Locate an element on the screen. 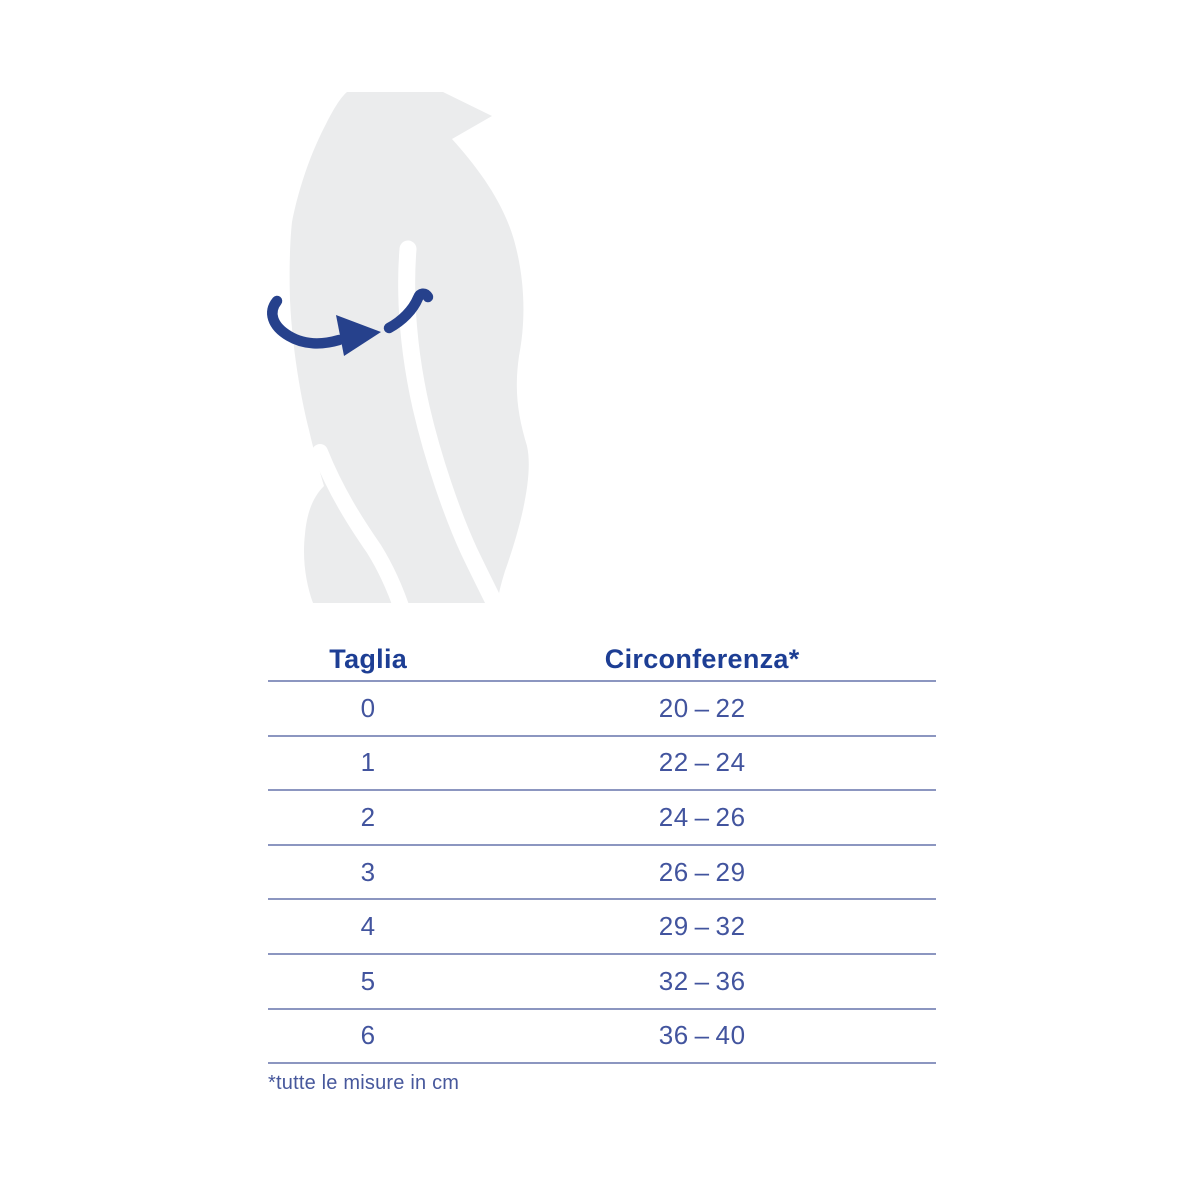  column-header-size: Taglia is located at coordinates (368, 658).